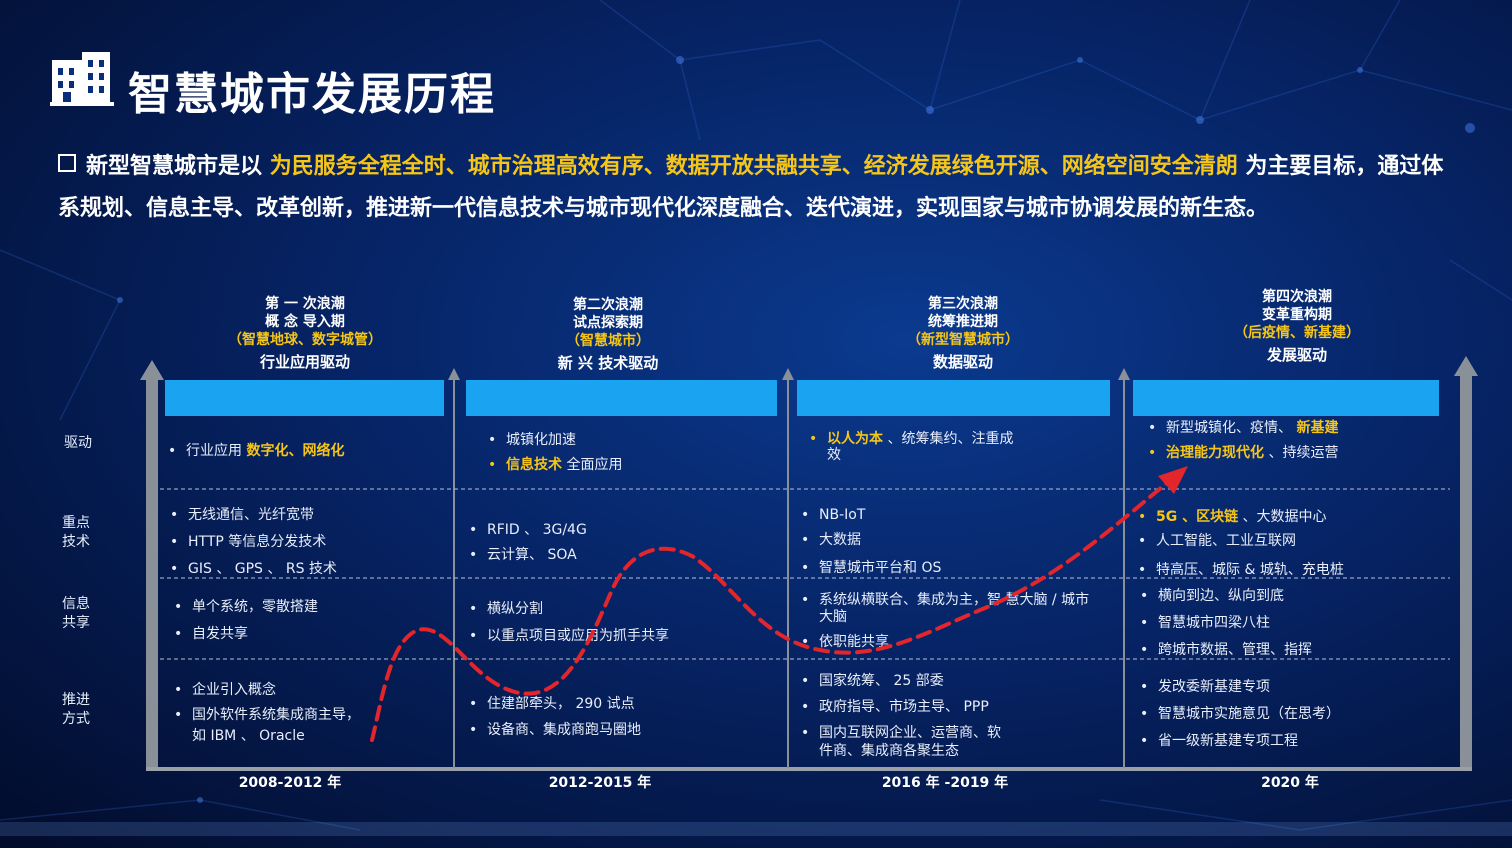 The image size is (1512, 848). What do you see at coordinates (831, 540) in the screenshot?
I see `wave3-tech-item: • 大数据` at bounding box center [831, 540].